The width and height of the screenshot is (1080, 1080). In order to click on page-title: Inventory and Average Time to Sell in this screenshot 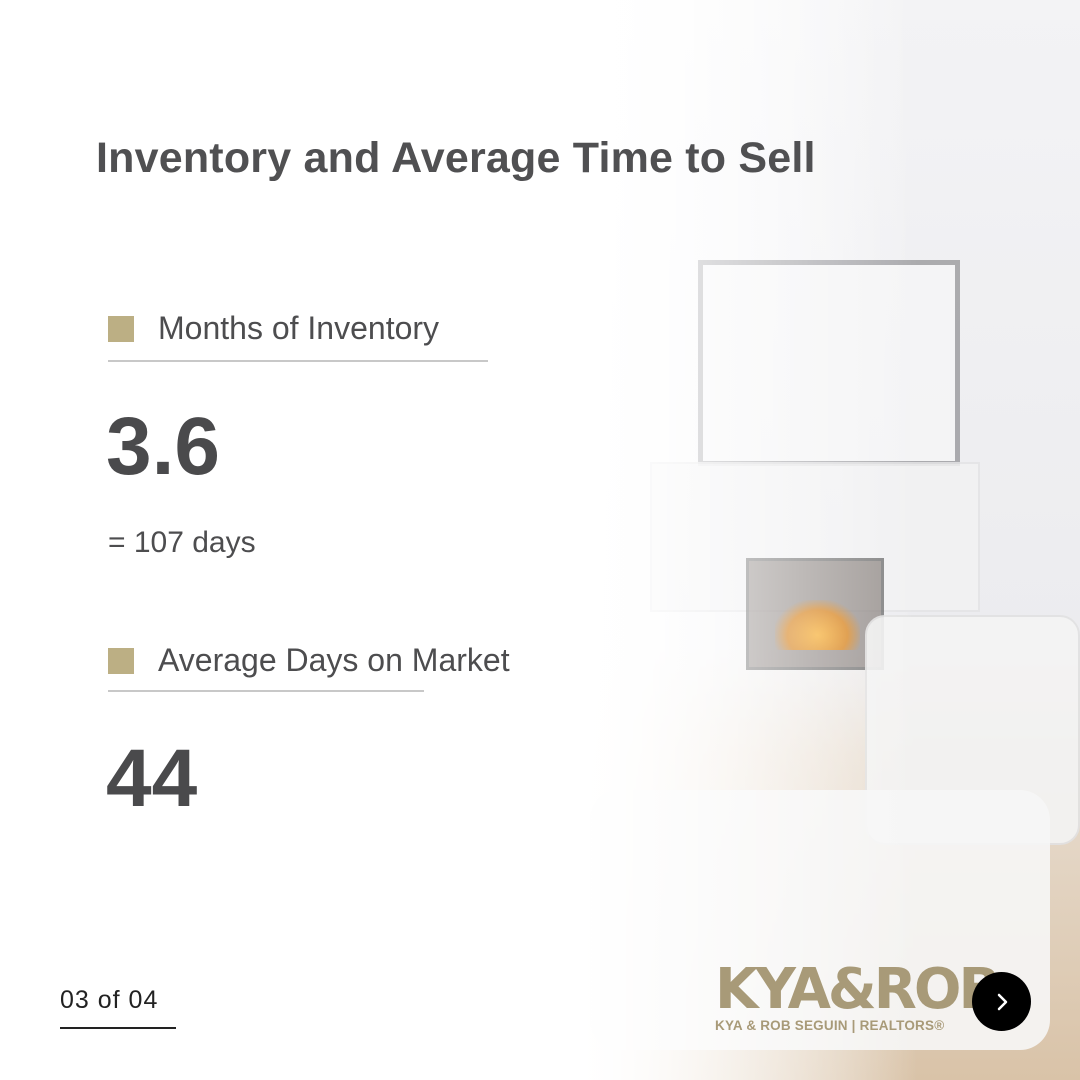, I will do `click(456, 158)`.